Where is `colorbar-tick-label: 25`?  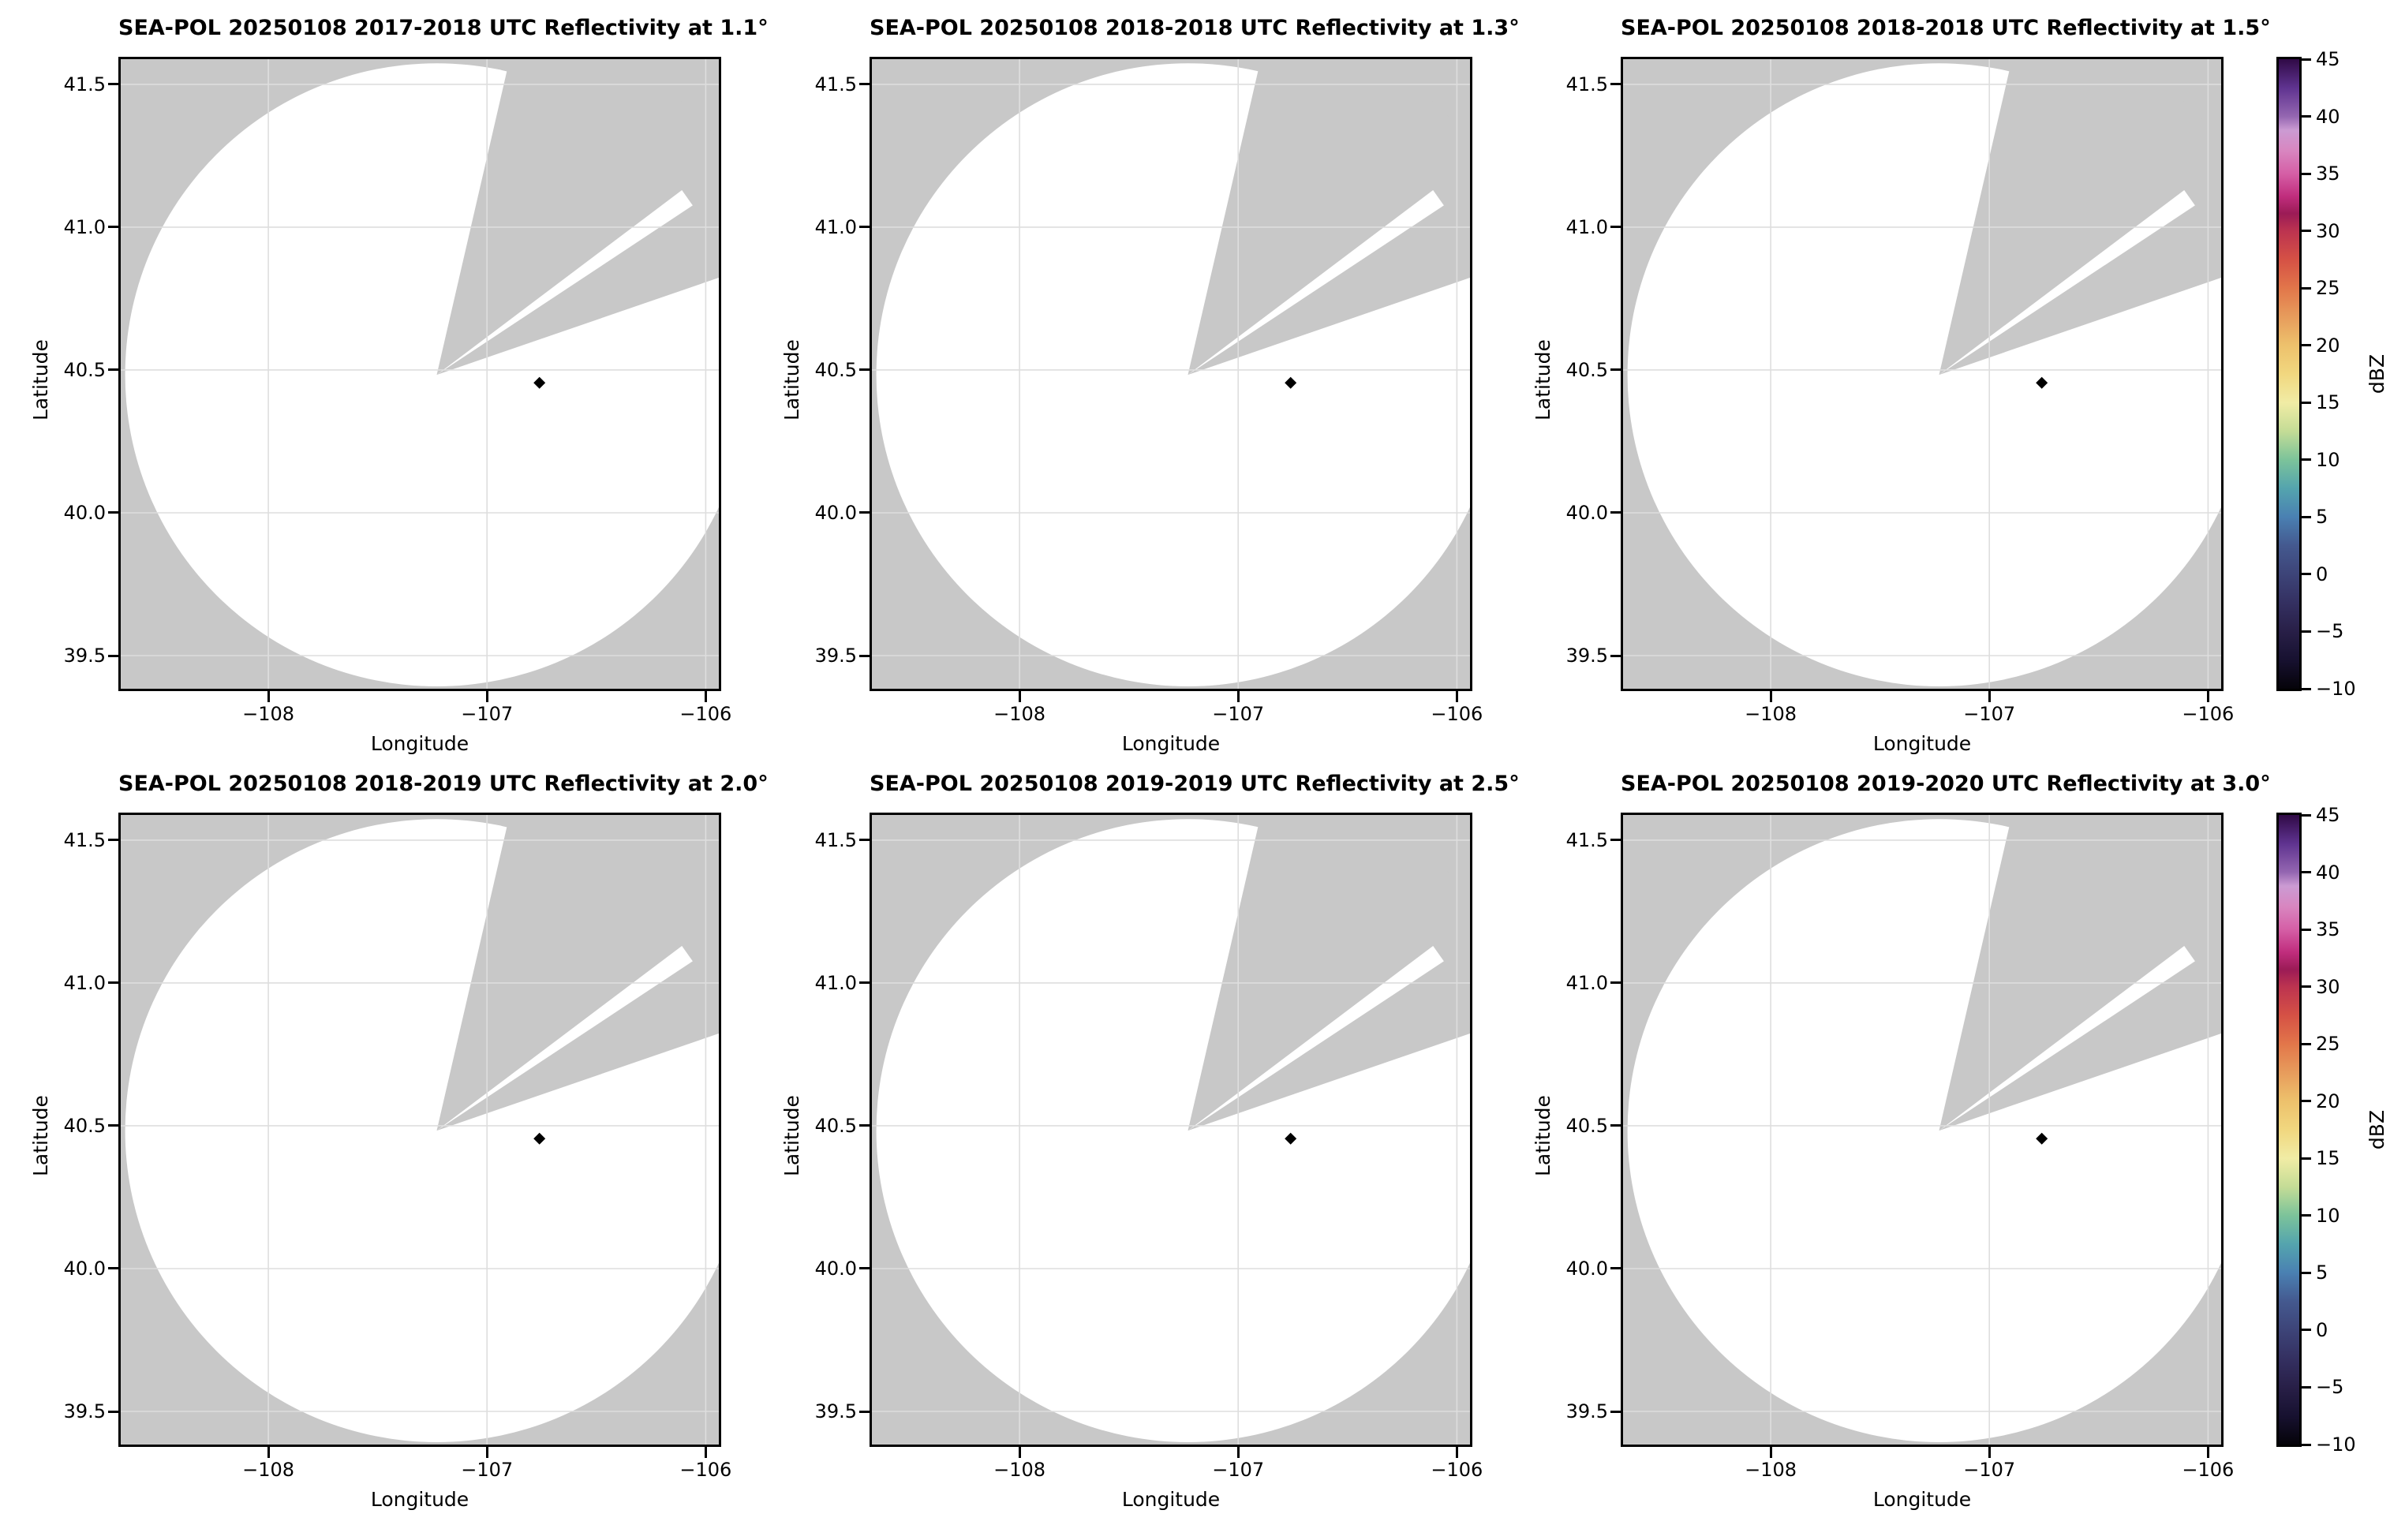 colorbar-tick-label: 25 is located at coordinates (2328, 1044).